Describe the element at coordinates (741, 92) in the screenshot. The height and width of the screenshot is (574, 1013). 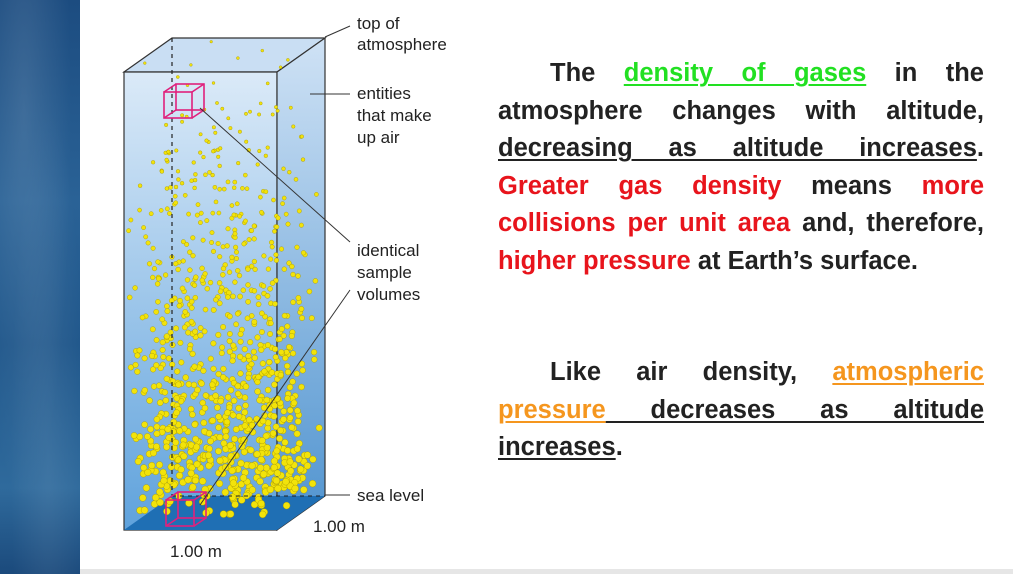
I see `p1-text-3: in the atmosphere changes with altitude,` at that location.